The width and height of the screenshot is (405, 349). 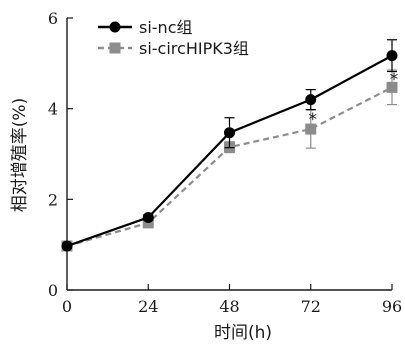 I want to click on x-tick-label: 0, so click(x=67, y=306).